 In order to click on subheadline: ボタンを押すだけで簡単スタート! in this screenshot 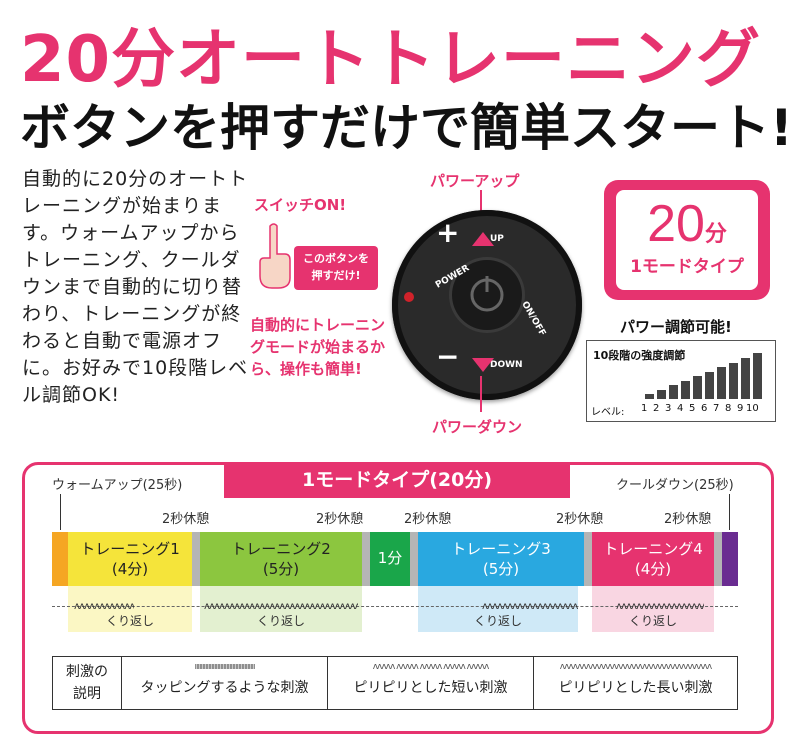, I will do `click(406, 128)`.